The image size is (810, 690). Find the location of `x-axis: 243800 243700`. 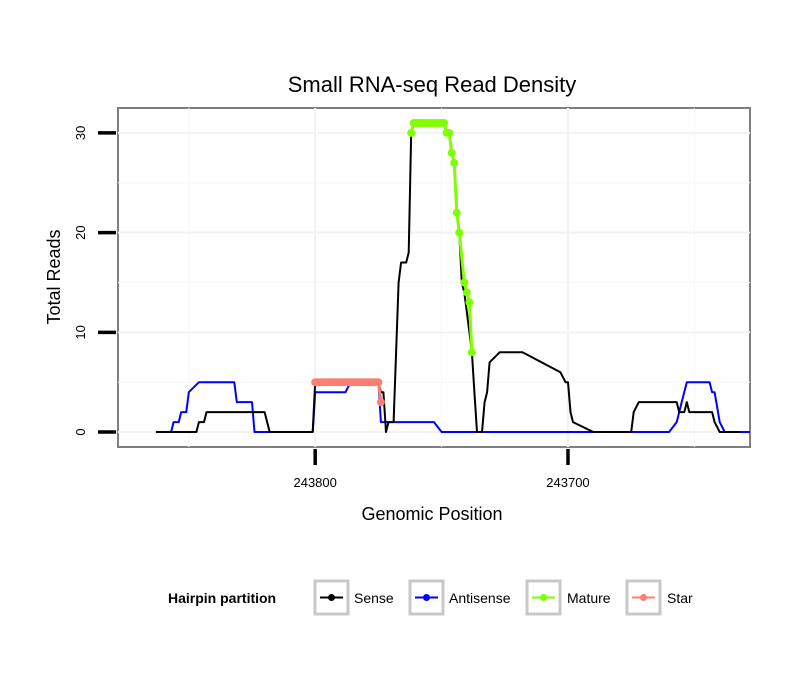

x-axis: 243800 243700 is located at coordinates (441, 469).